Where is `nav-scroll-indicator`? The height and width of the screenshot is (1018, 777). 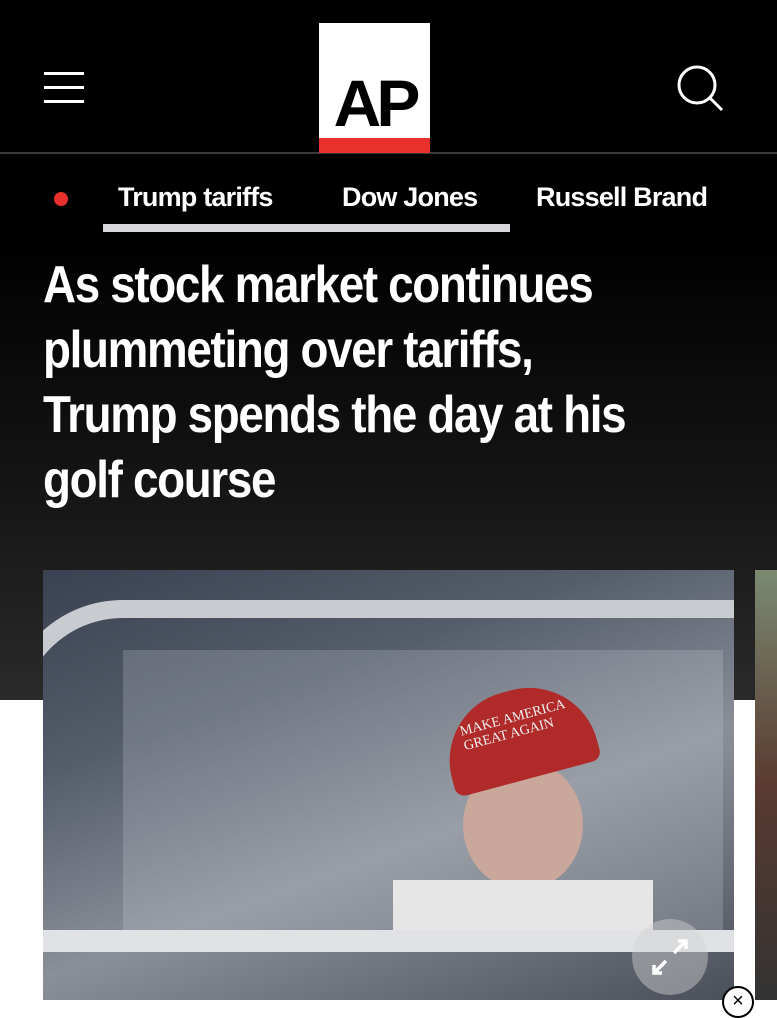 nav-scroll-indicator is located at coordinates (306, 228).